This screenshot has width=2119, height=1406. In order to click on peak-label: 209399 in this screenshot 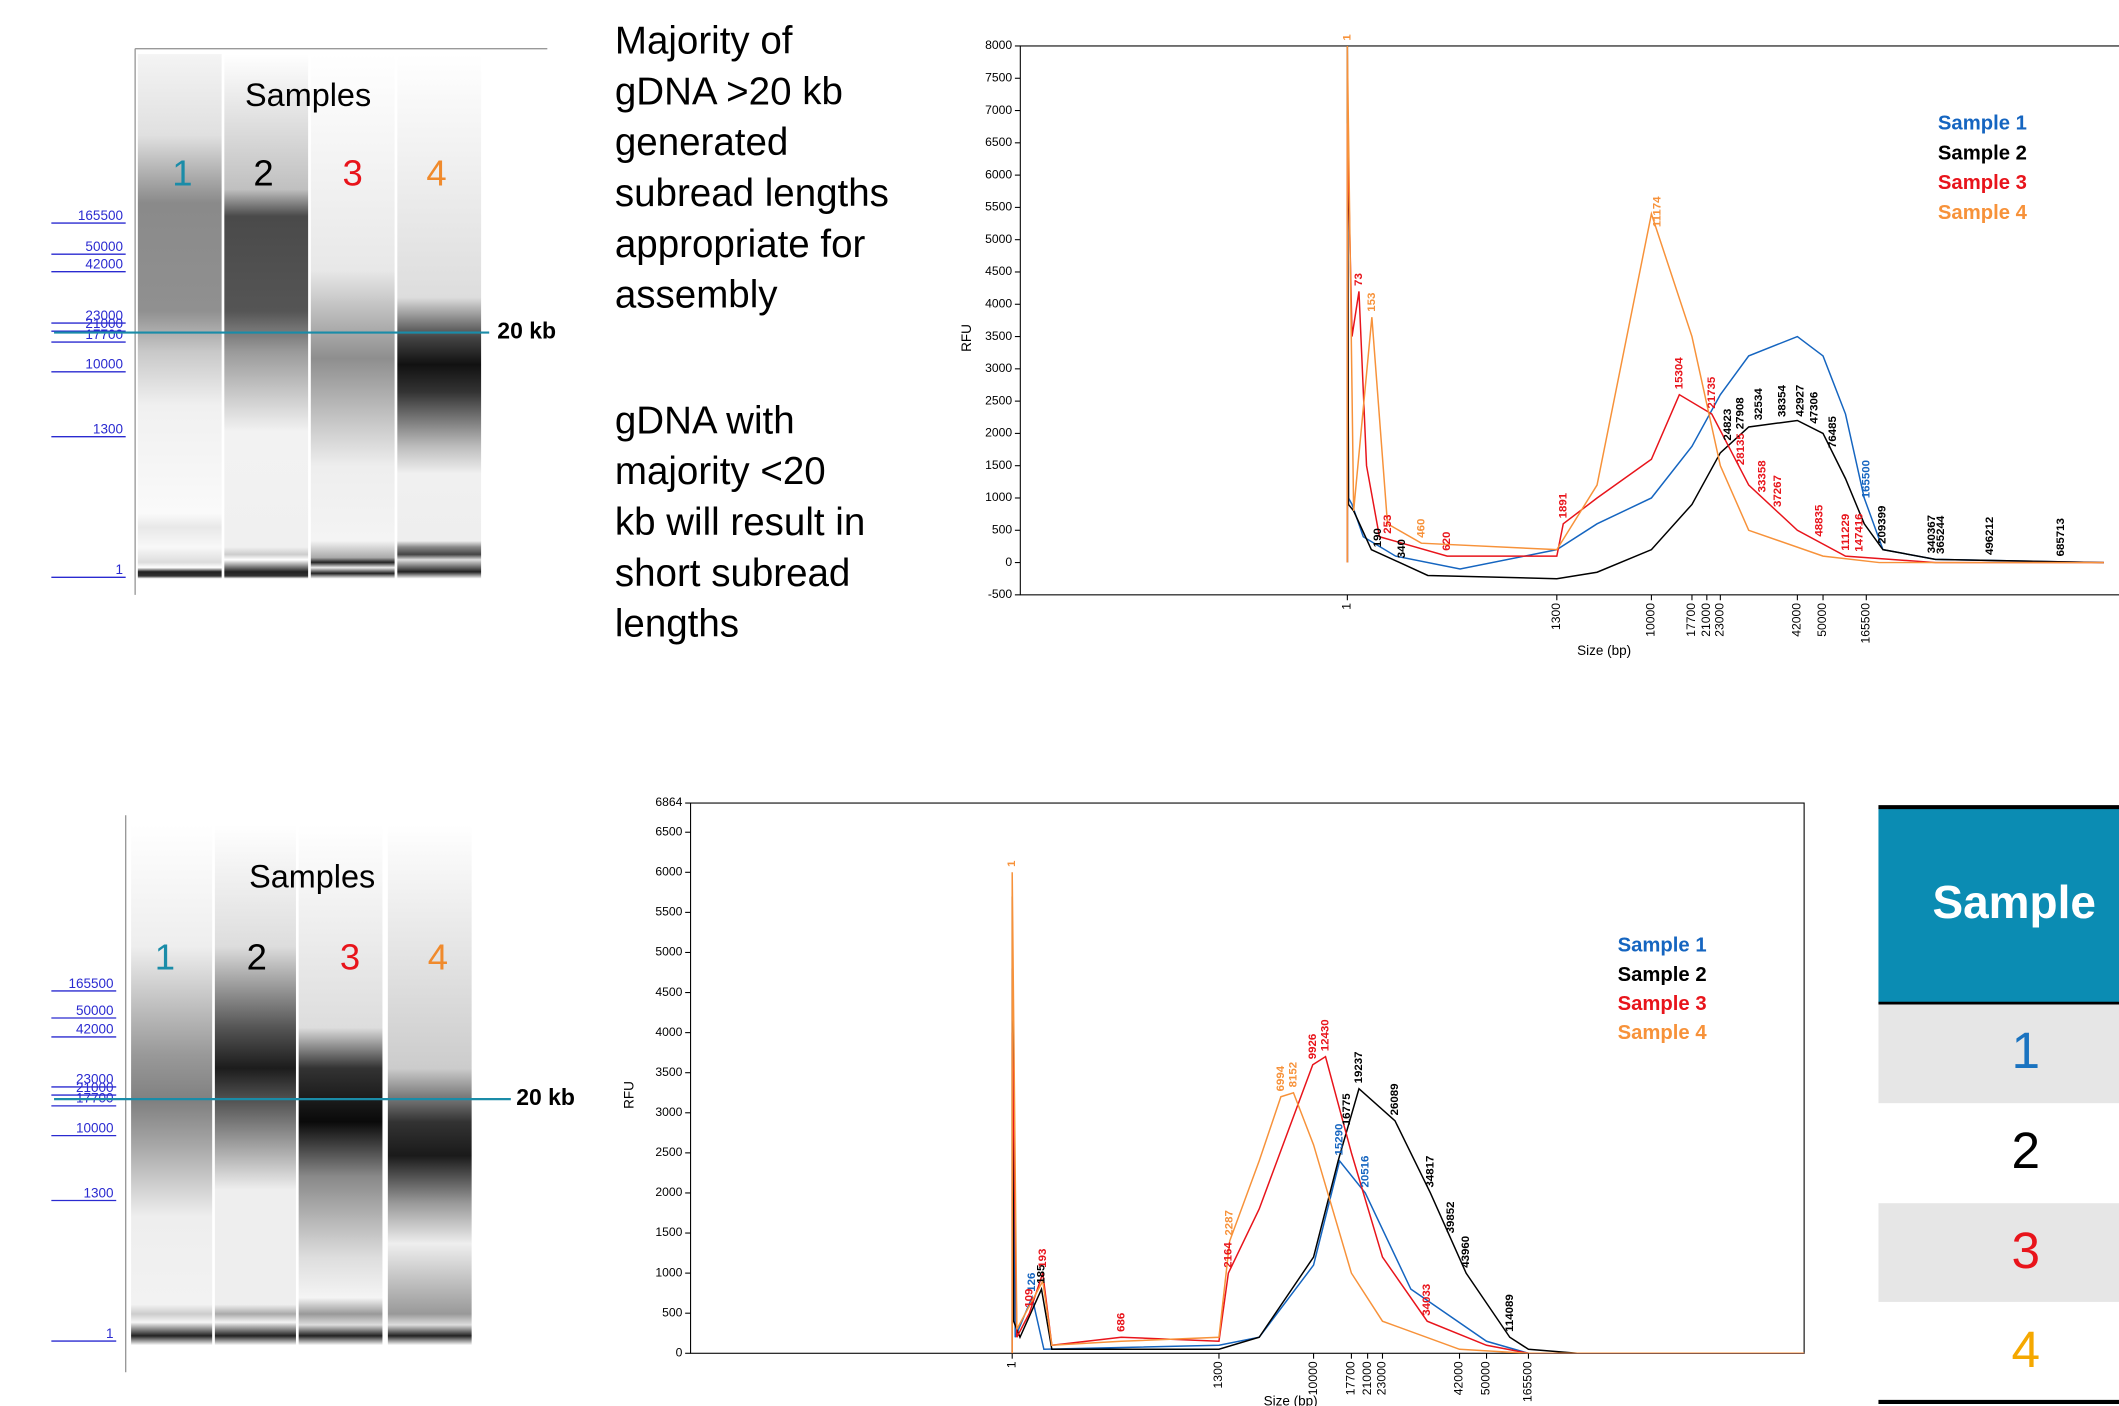, I will do `click(1883, 525)`.